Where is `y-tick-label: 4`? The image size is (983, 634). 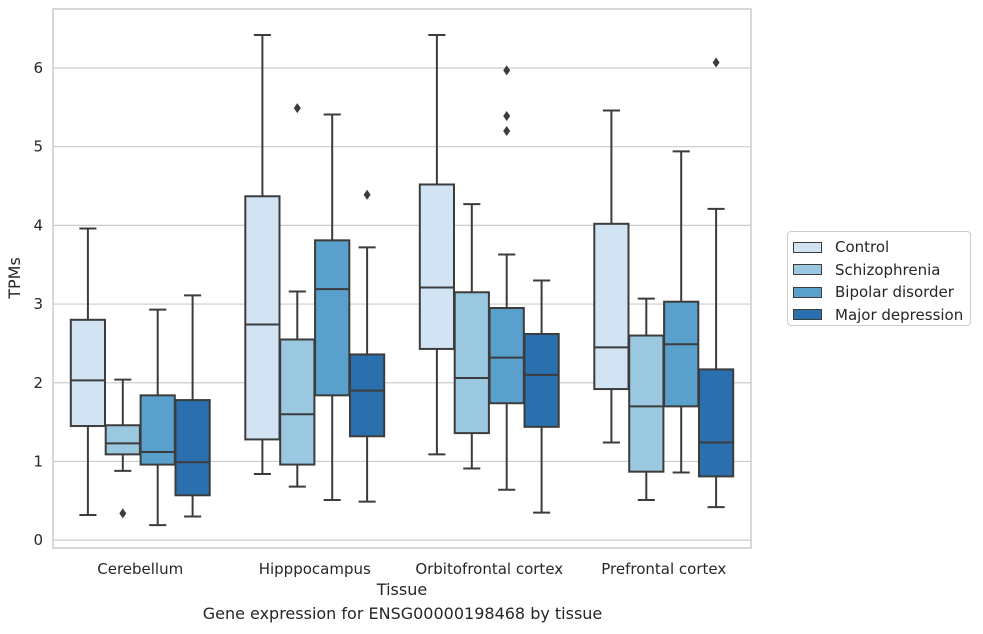
y-tick-label: 4 is located at coordinates (38, 225).